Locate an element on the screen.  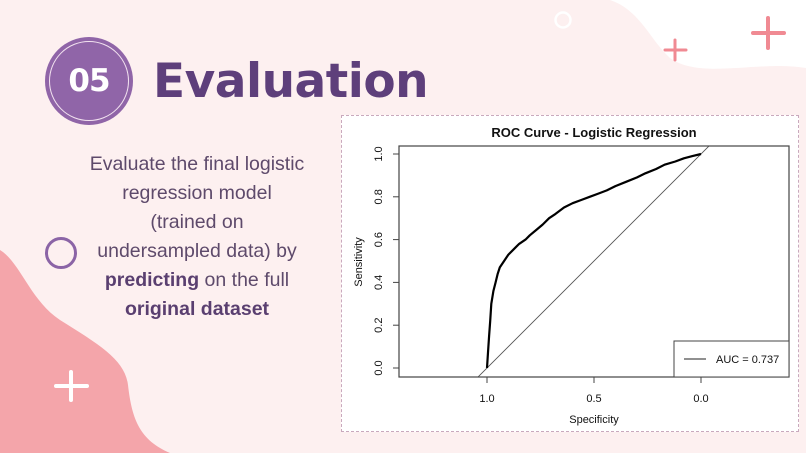
y-tick-label: 0.8 is located at coordinates (379, 196).